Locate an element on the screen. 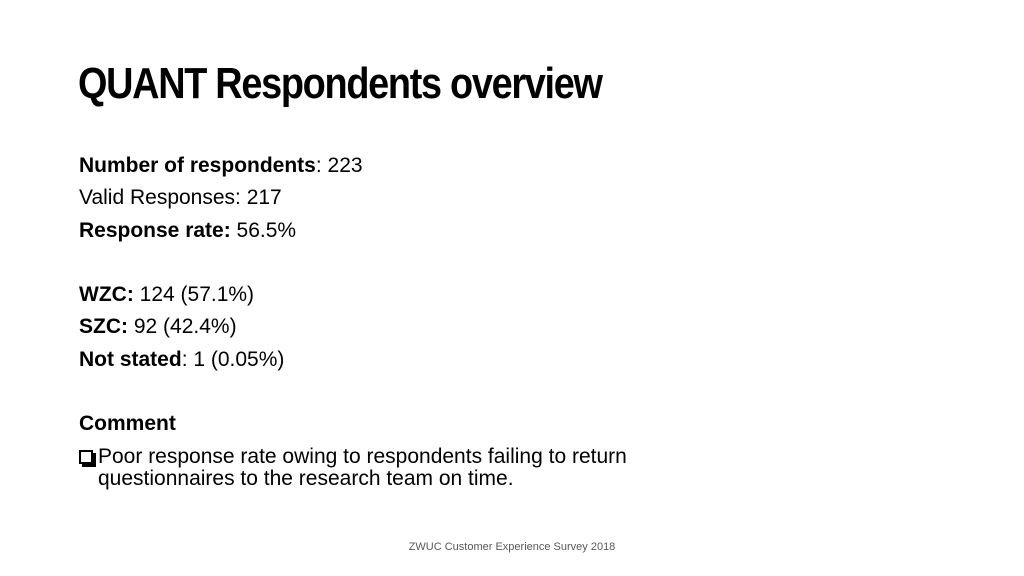  wzc-line: WZC: 124 (57.1%) is located at coordinates (389, 295).